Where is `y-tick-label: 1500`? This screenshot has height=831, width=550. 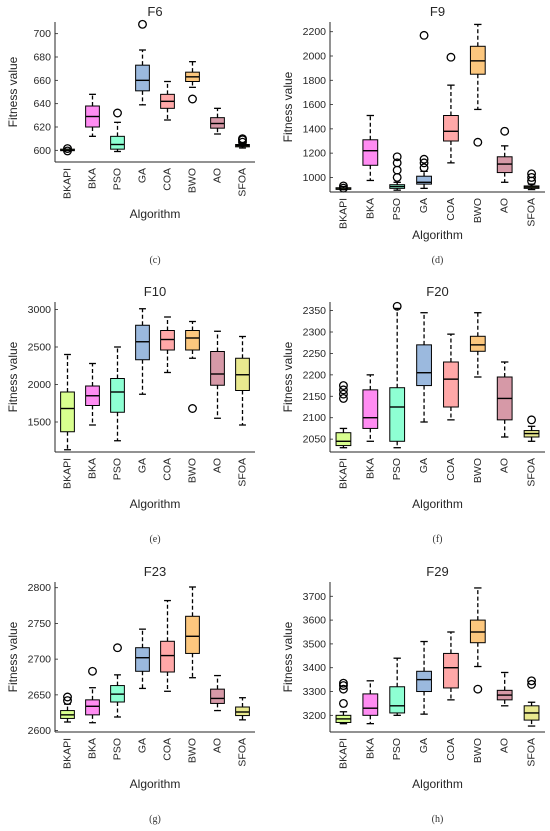
y-tick-label: 1500 is located at coordinates (40, 423).